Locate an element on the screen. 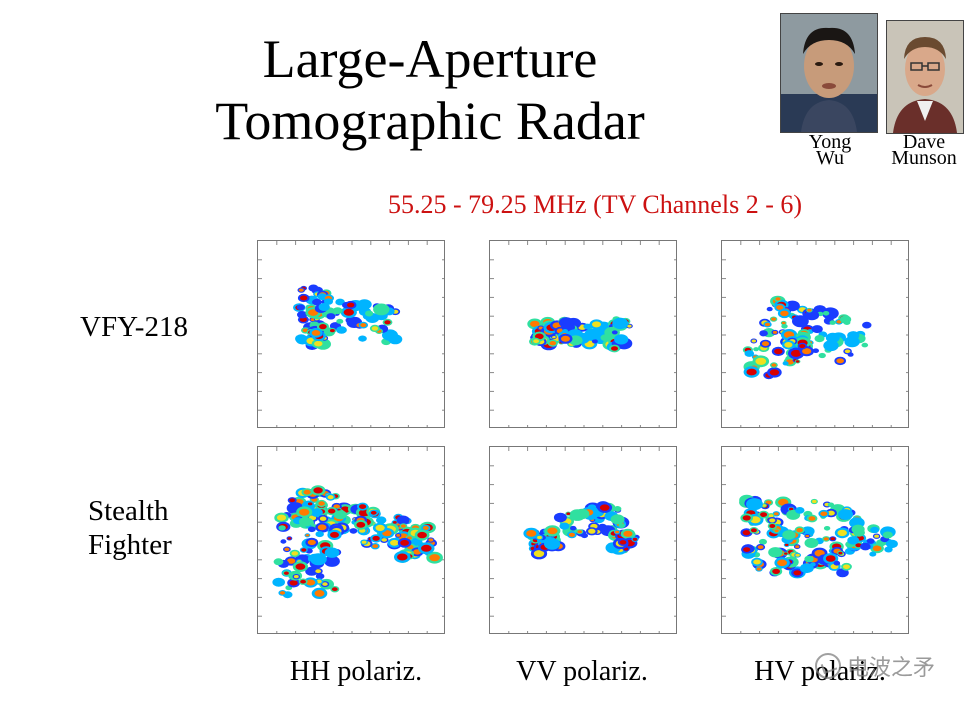  radar-image-stealth-vv is located at coordinates (583, 540).